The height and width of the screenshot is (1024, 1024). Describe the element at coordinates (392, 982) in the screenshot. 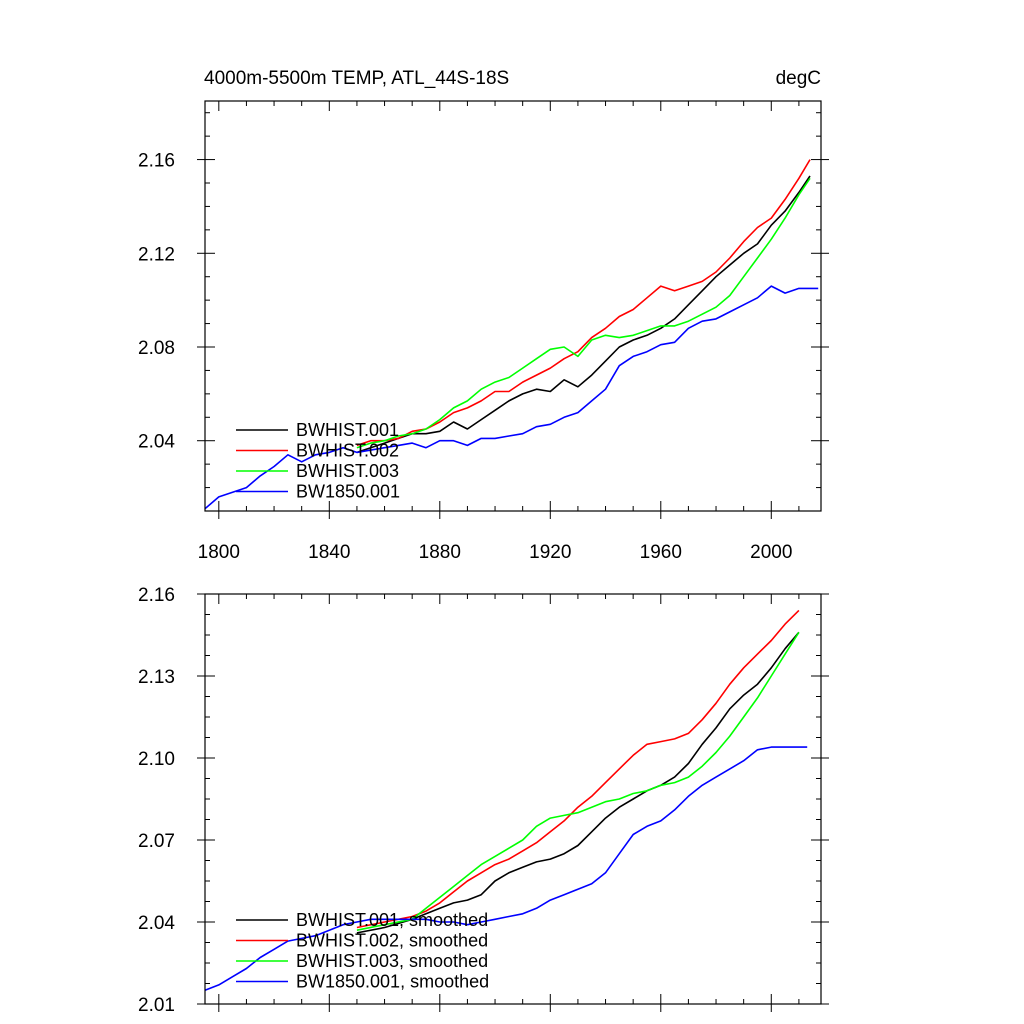

I see `legend-label: BW1850.001, smoothed` at that location.